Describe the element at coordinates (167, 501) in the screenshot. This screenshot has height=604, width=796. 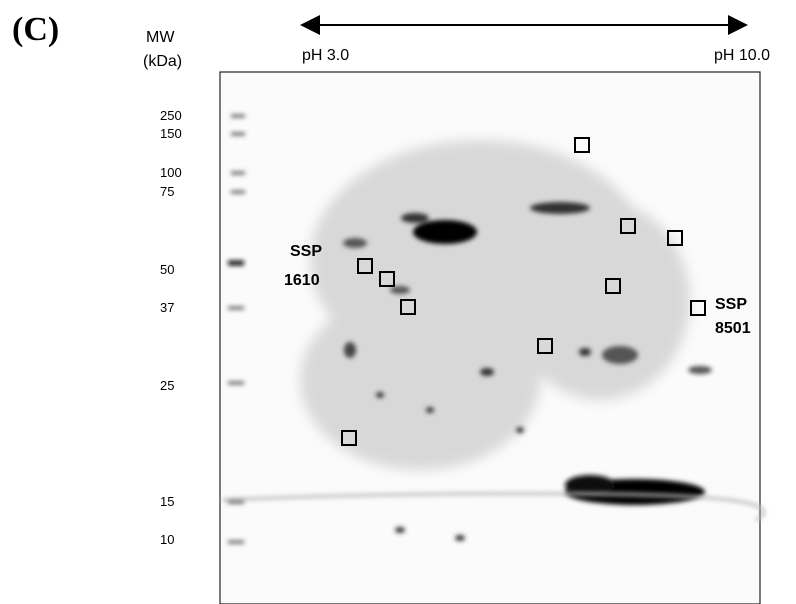
I see `mw-label: 15` at that location.